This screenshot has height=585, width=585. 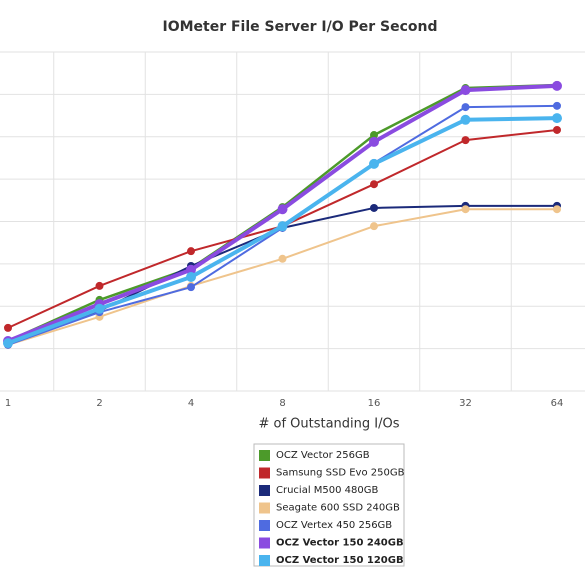 I want to click on legend-label: OCZ Vector 256GB, so click(x=323, y=455).